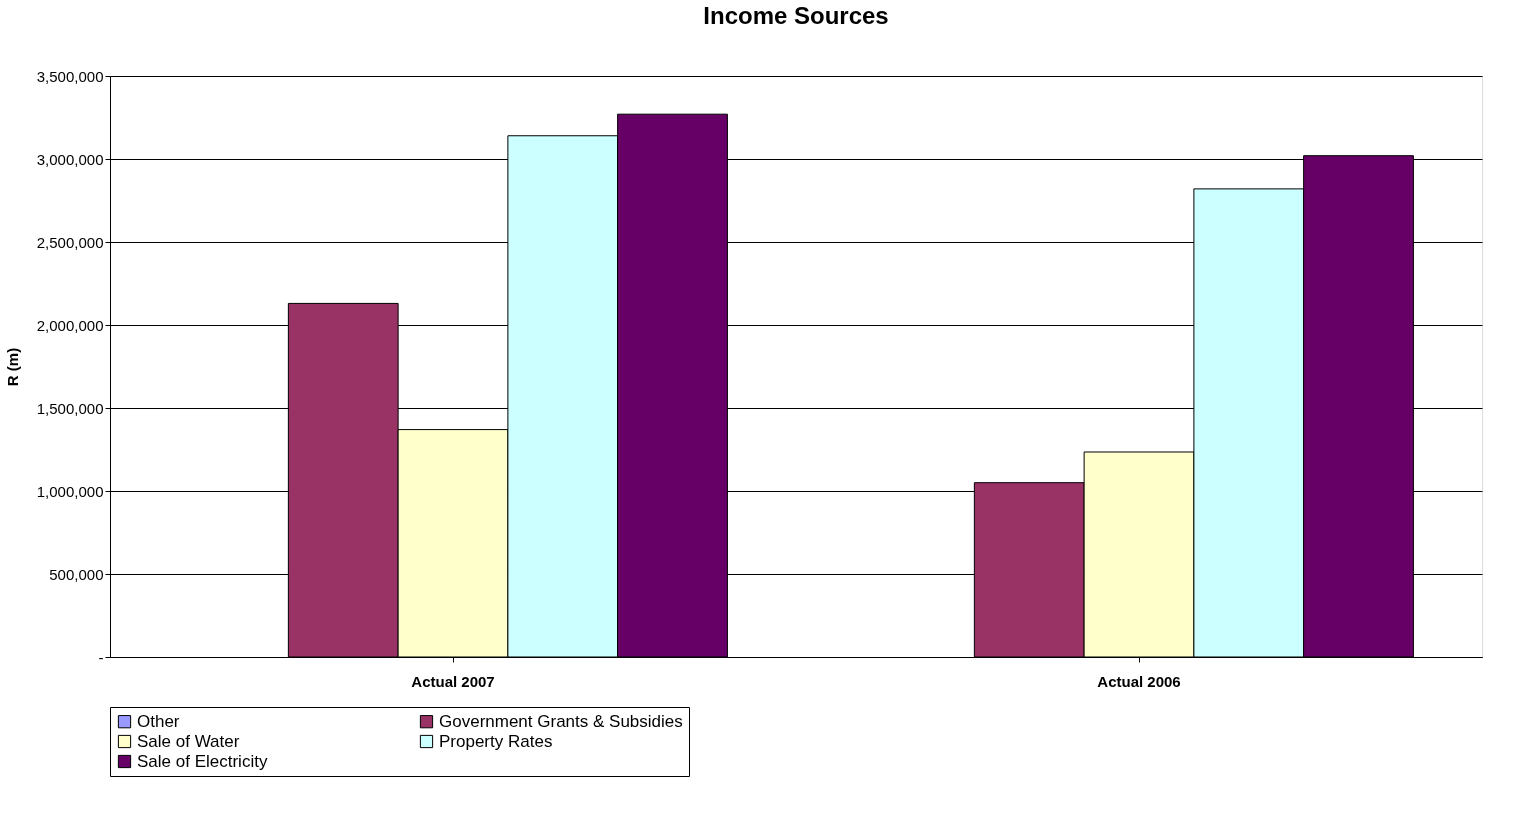 This screenshot has width=1526, height=822. Describe the element at coordinates (496, 741) in the screenshot. I see `legend-label: Property Rates` at that location.